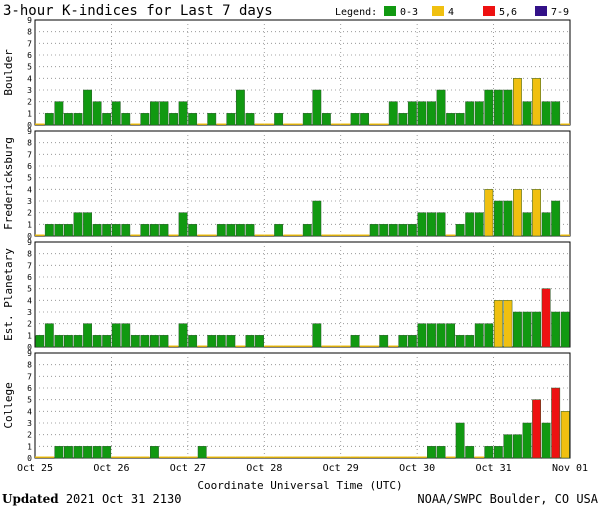 The height and width of the screenshot is (510, 600). What do you see at coordinates (508, 12) in the screenshot?
I see `legend-item-label: 5,6` at bounding box center [508, 12].